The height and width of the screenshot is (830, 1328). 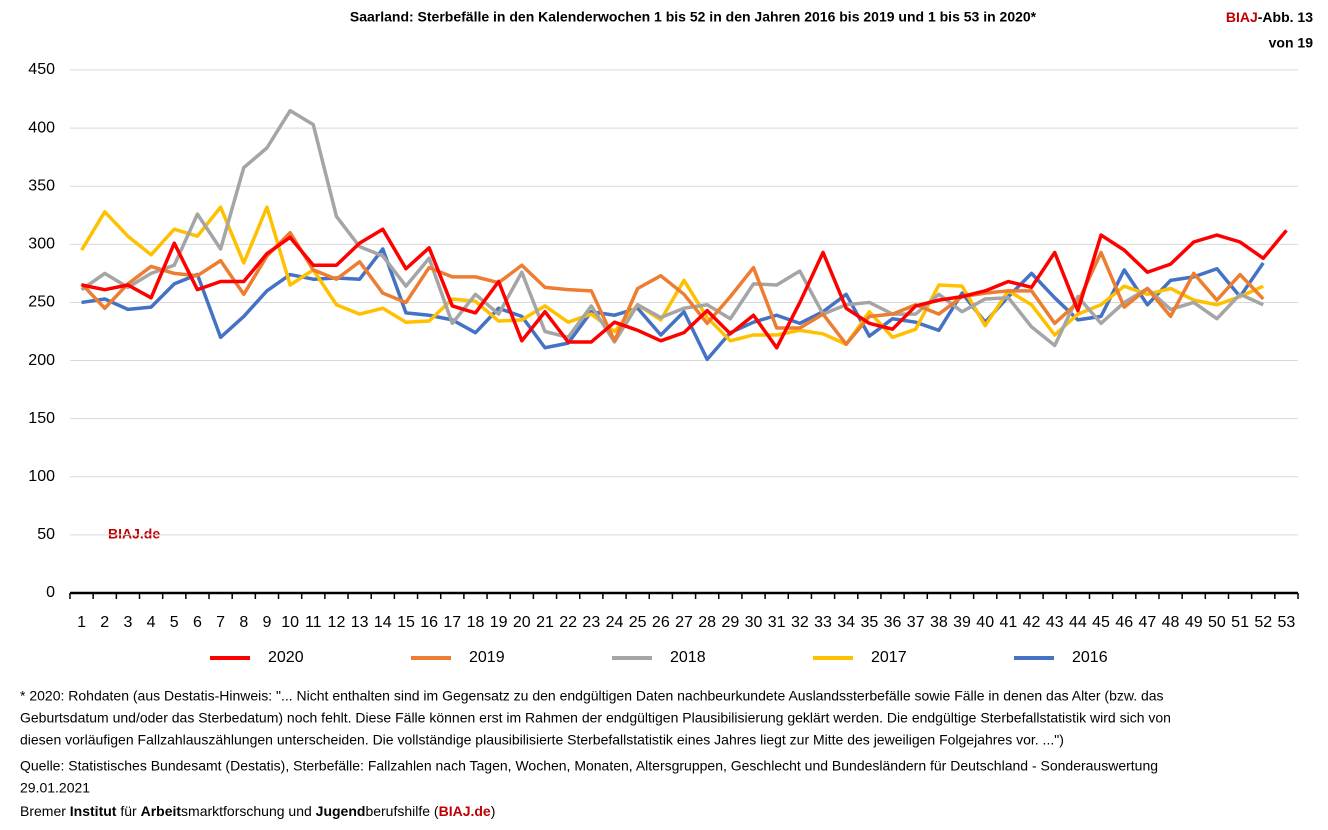 What do you see at coordinates (406, 622) in the screenshot?
I see `x-tick-label: 15` at bounding box center [406, 622].